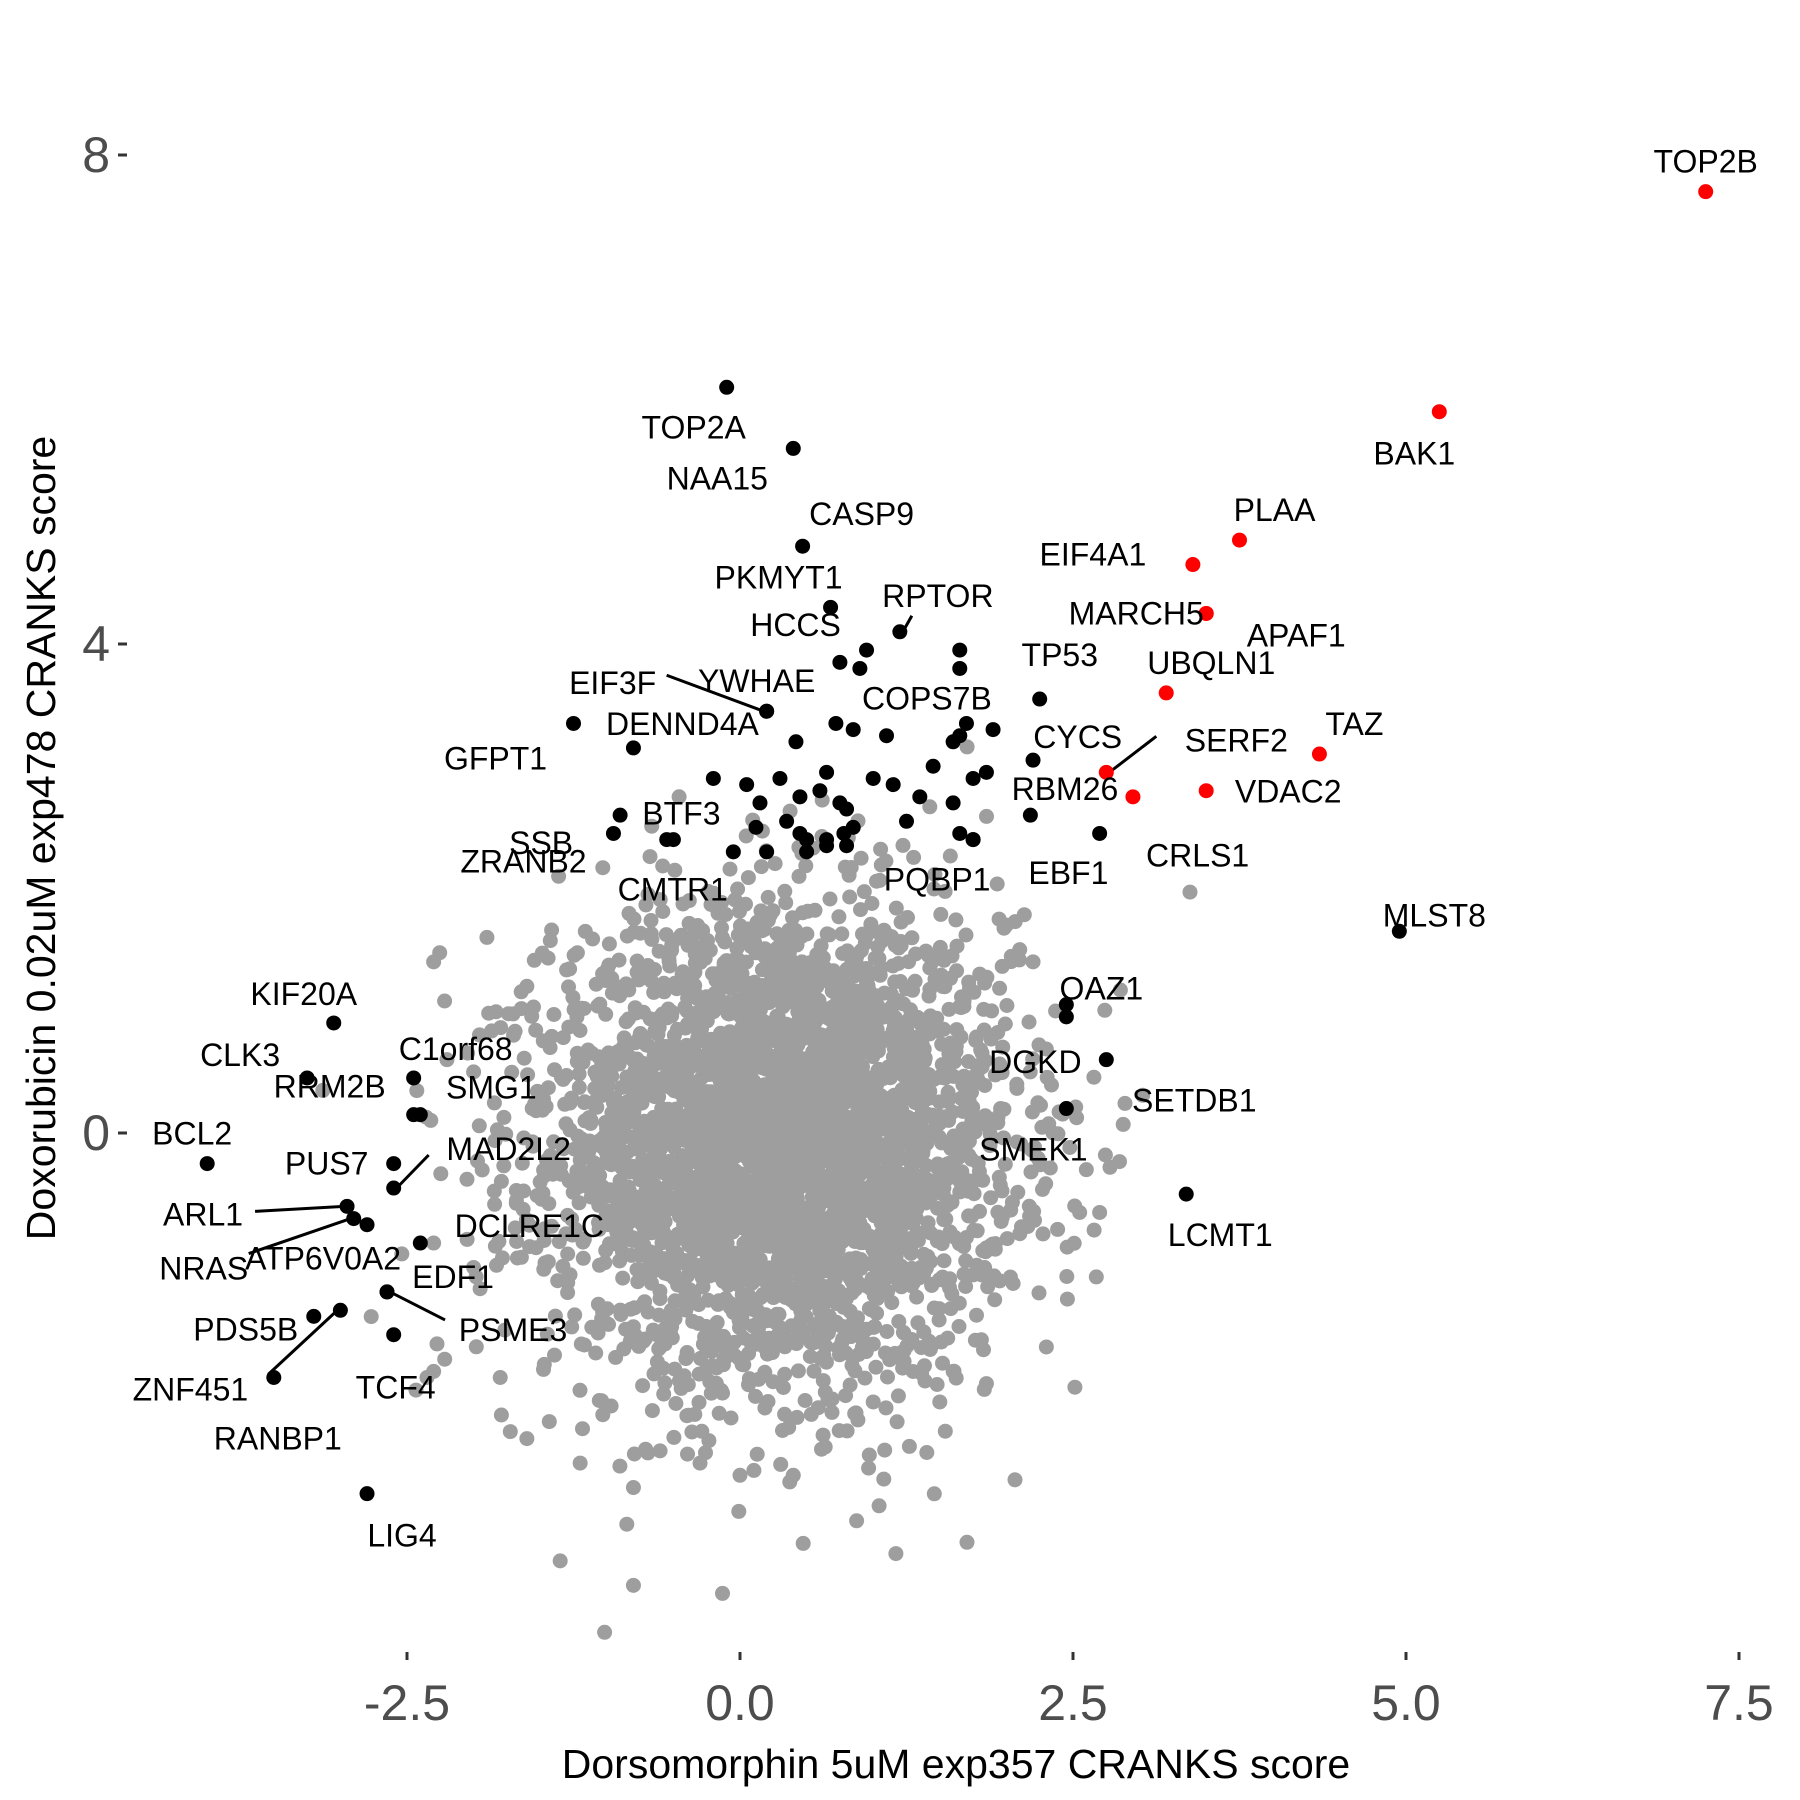 This screenshot has height=1800, width=1800. Describe the element at coordinates (1236, 740) in the screenshot. I see `gene-label-serf2: SERF2` at that location.